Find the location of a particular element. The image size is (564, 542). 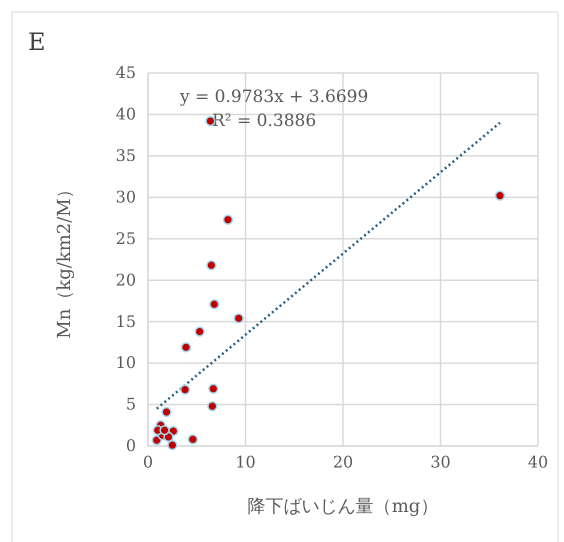

x-tick-label: 10 is located at coordinates (245, 462).